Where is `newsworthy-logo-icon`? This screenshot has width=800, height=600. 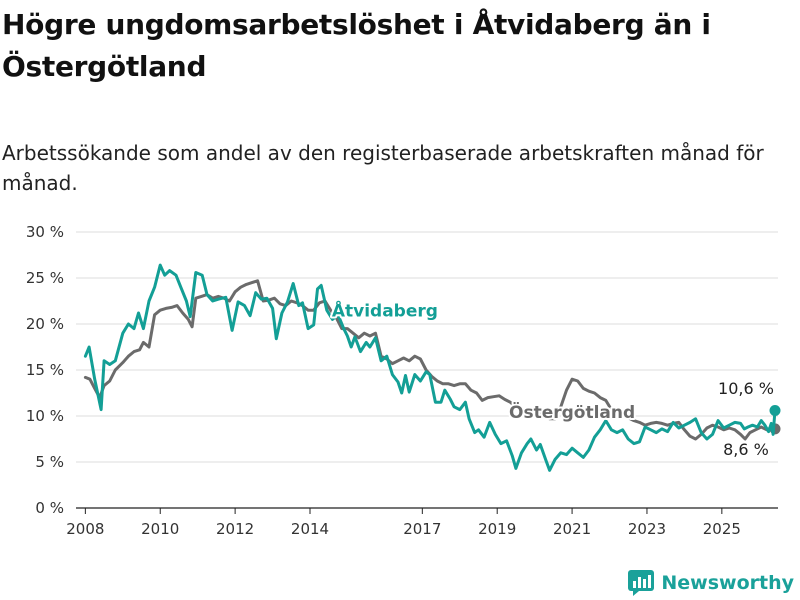 newsworthy-logo-icon is located at coordinates (641, 583).